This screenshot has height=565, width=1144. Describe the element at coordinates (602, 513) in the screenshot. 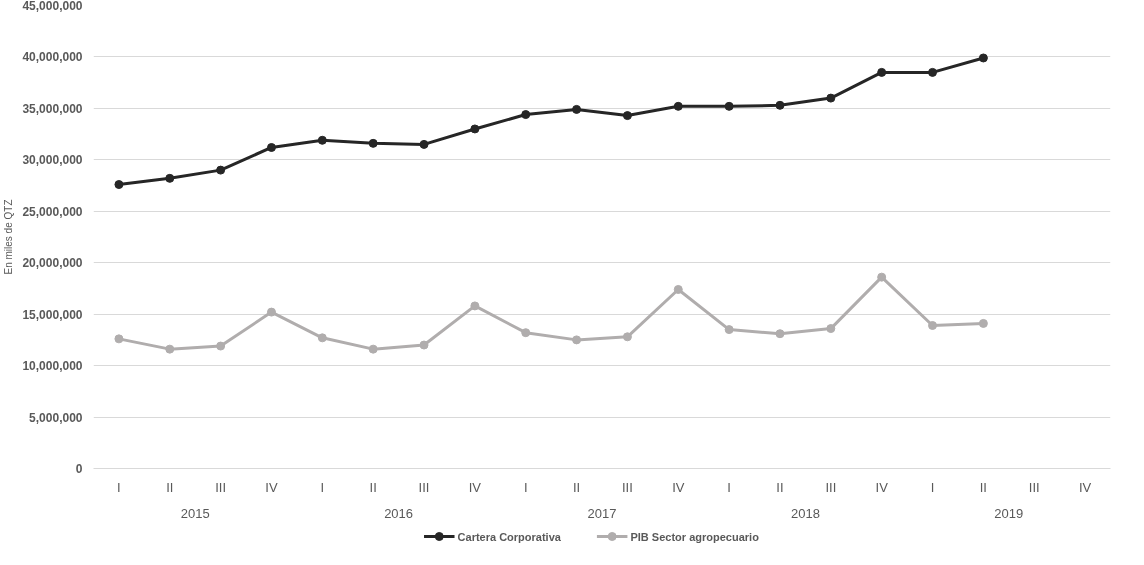

I see `text: 2017` at that location.